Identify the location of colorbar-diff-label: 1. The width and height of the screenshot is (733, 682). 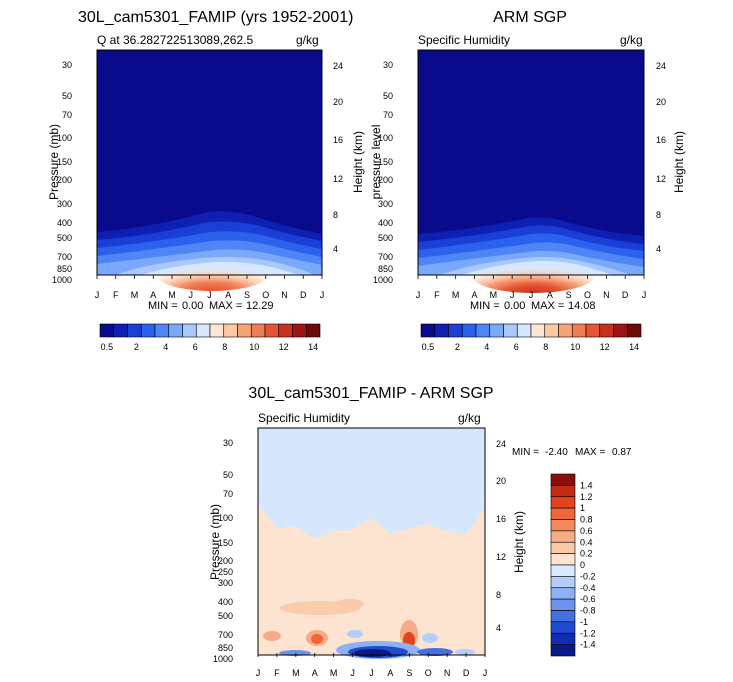
(582, 508).